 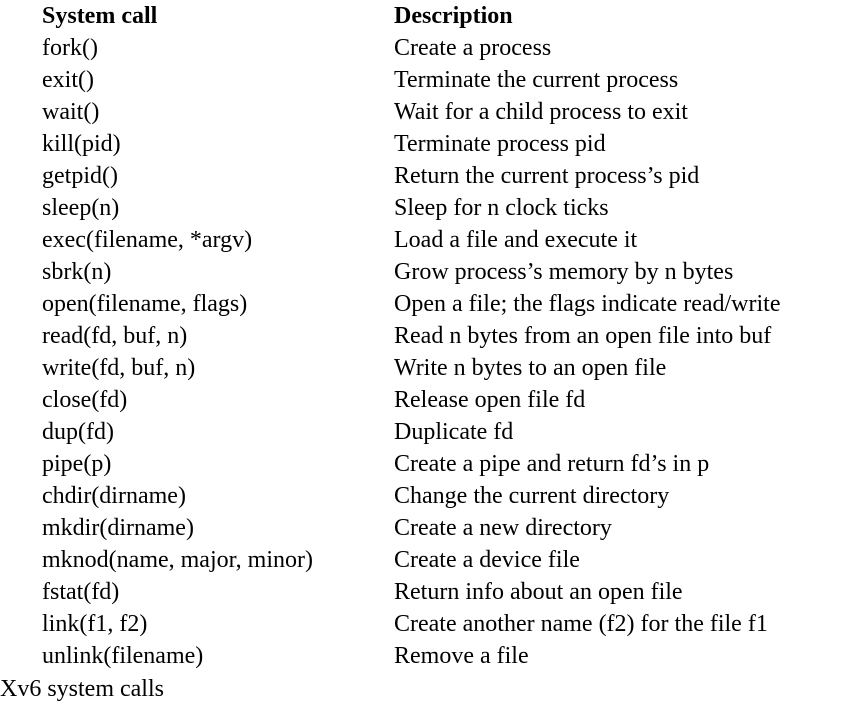 What do you see at coordinates (583, 336) in the screenshot?
I see `description-cell: Read n bytes from an open file into buf` at bounding box center [583, 336].